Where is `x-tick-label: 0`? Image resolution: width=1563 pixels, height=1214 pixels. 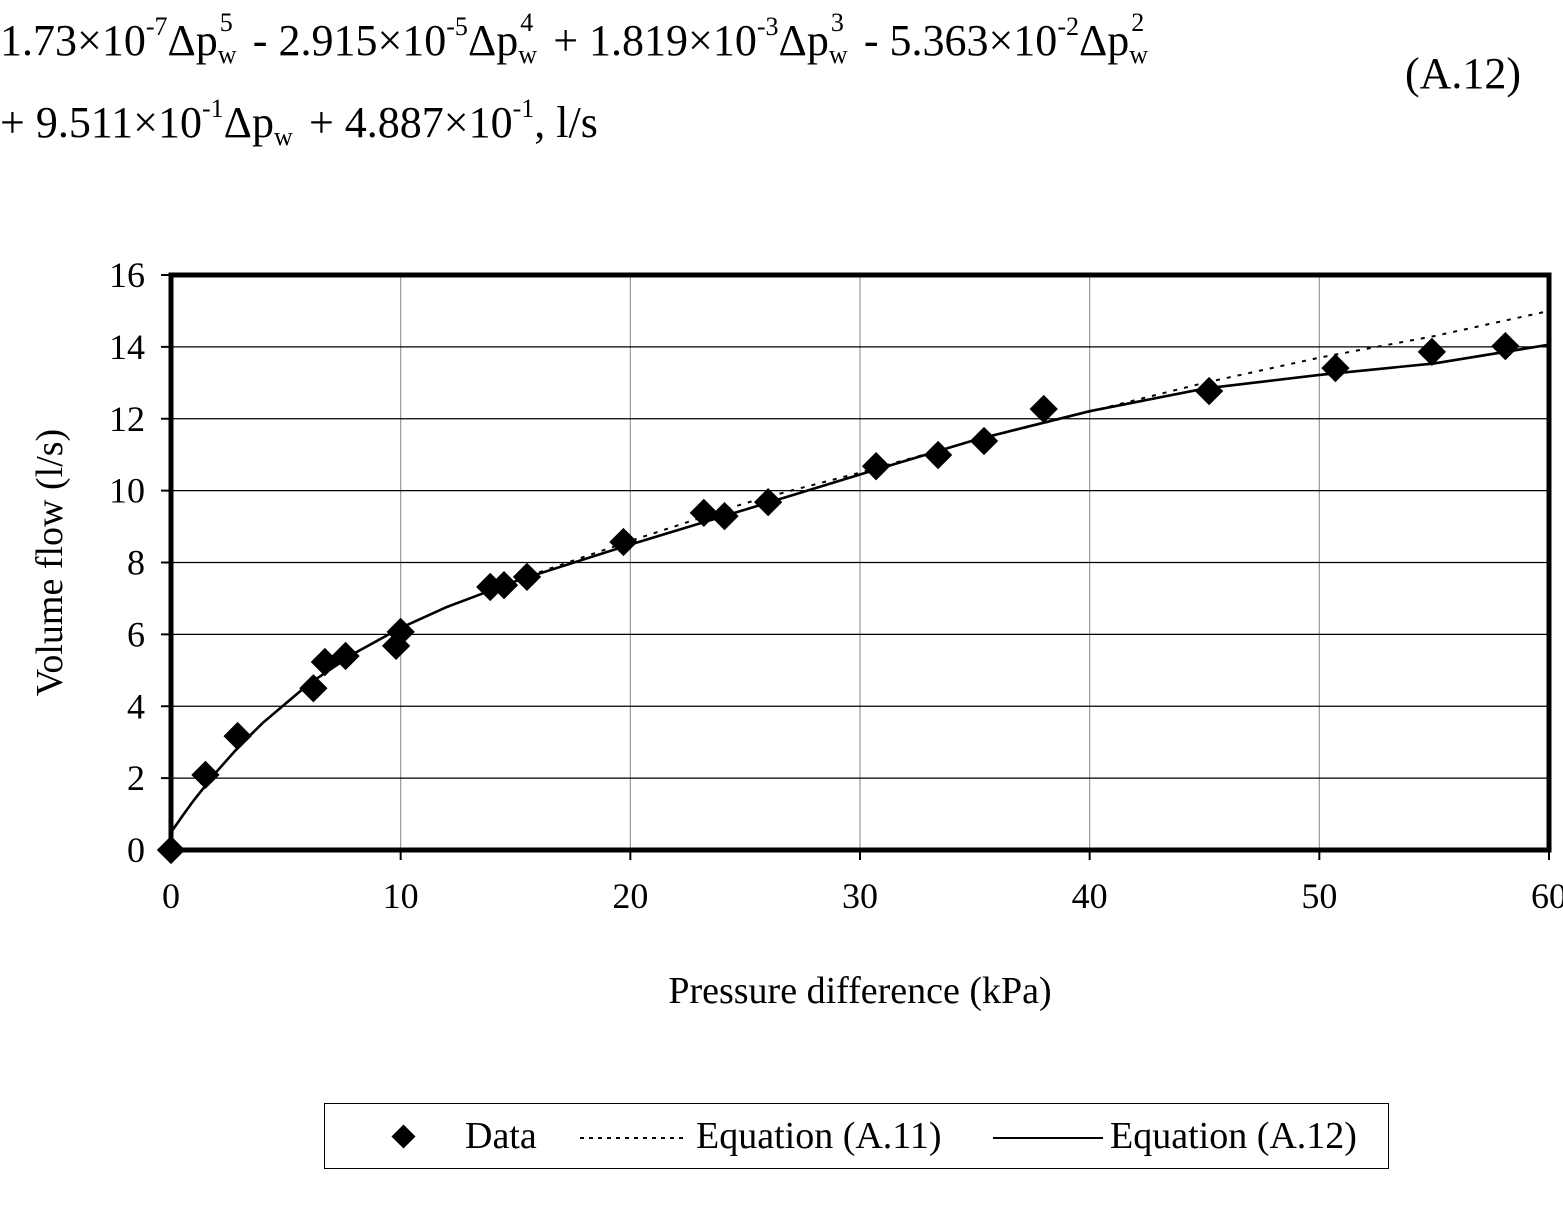
x-tick-label: 0 is located at coordinates (171, 896).